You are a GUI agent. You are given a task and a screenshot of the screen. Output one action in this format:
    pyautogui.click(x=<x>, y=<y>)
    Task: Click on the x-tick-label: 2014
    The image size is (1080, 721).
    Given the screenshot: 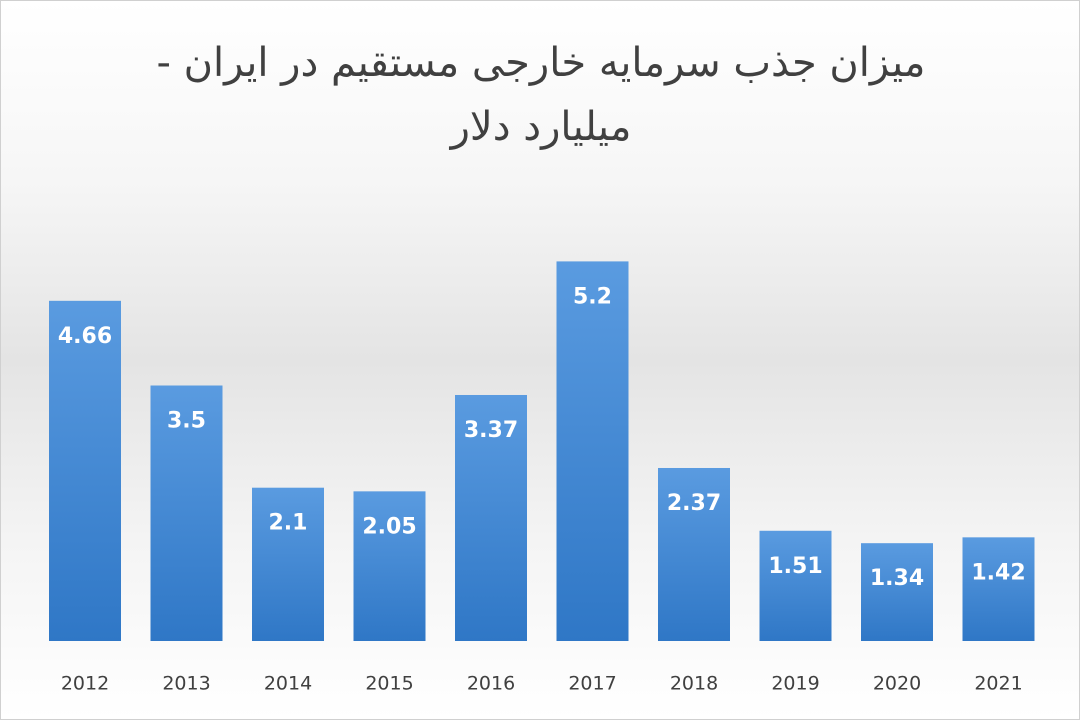 What is the action you would take?
    pyautogui.click(x=288, y=684)
    